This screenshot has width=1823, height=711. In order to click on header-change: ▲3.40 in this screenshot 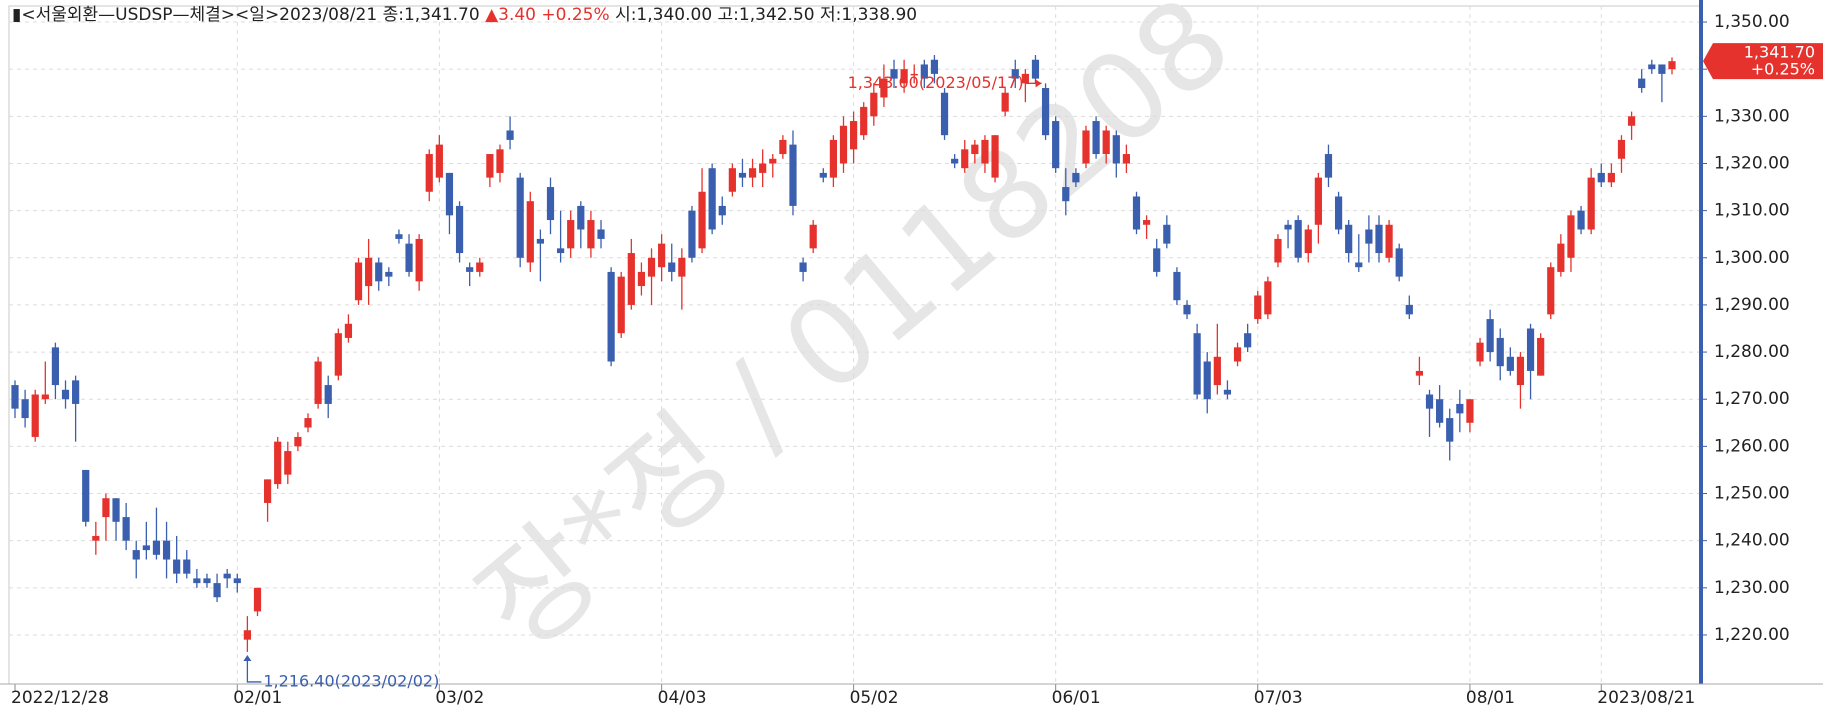, I will do `click(510, 15)`.